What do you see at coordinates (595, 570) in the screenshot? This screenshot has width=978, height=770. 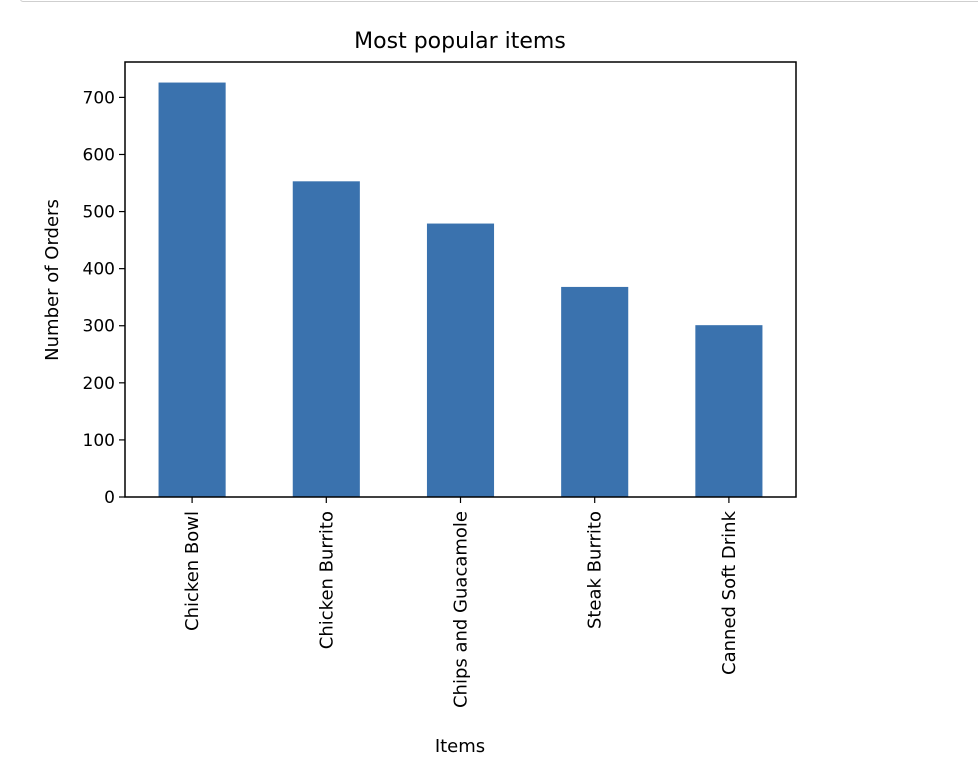 I see `x-tick-label: Steak Burrito` at bounding box center [595, 570].